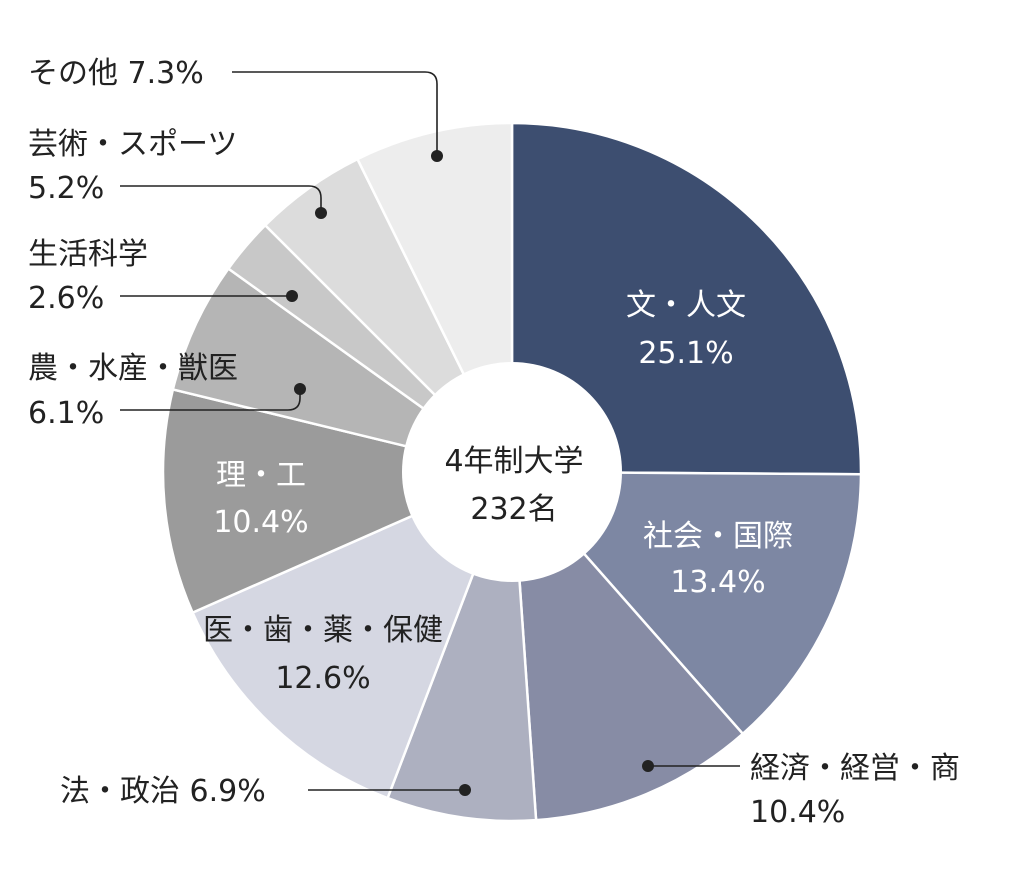 Image resolution: width=1024 pixels, height=885 pixels. Describe the element at coordinates (66, 298) in the screenshot. I see `slice-8-label-line2: 2.6%` at that location.